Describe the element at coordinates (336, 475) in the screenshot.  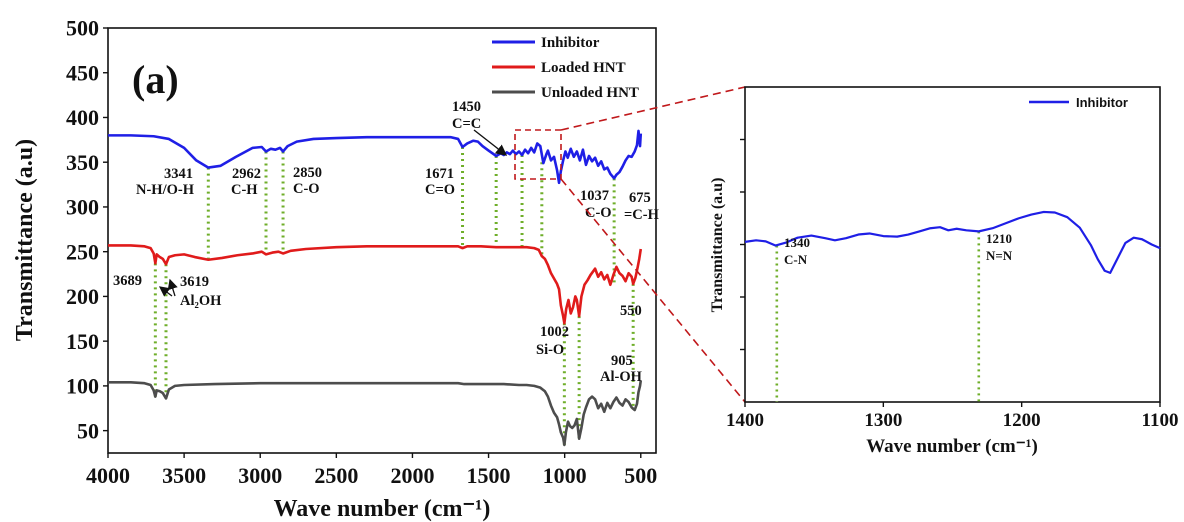
I see `x-tick-label-2500: 2500` at that location.